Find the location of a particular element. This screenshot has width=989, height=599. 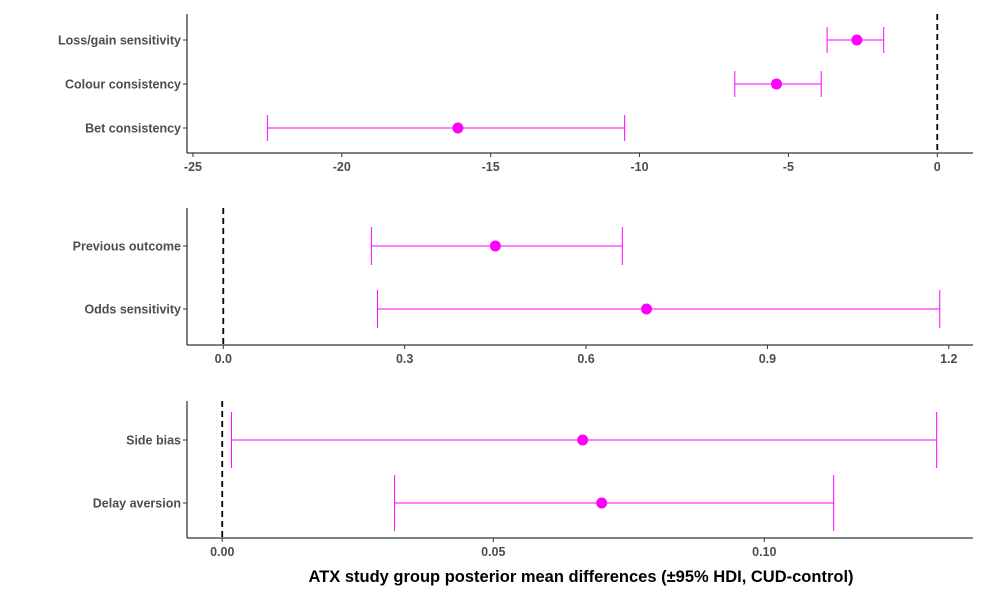

category-label: Loss/gain sensitivity is located at coordinates (119, 41).